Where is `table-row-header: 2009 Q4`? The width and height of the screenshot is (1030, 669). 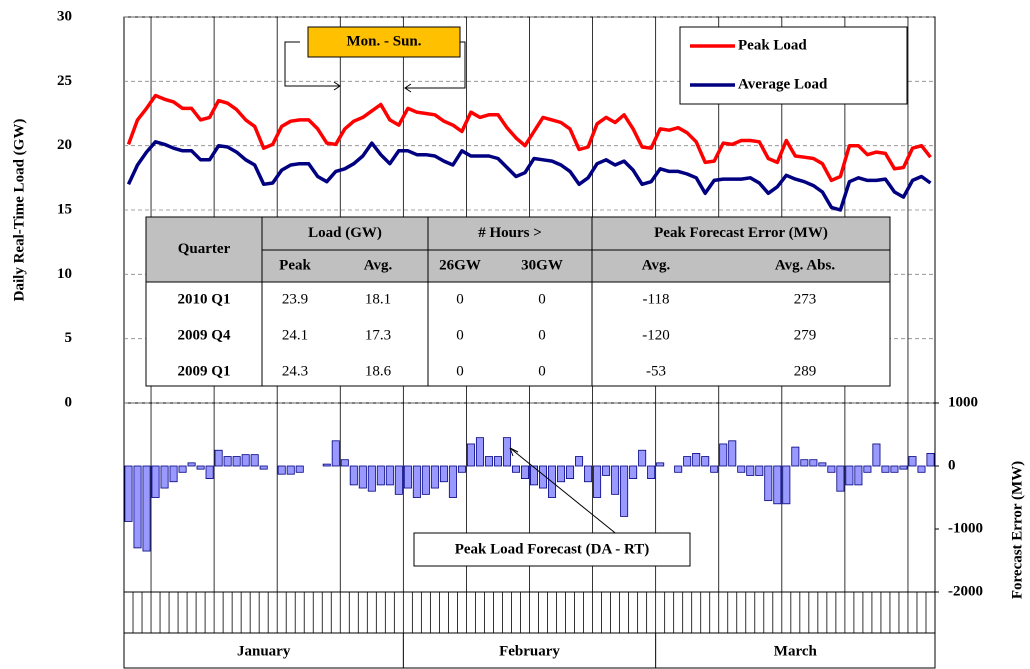 table-row-header: 2009 Q4 is located at coordinates (204, 335).